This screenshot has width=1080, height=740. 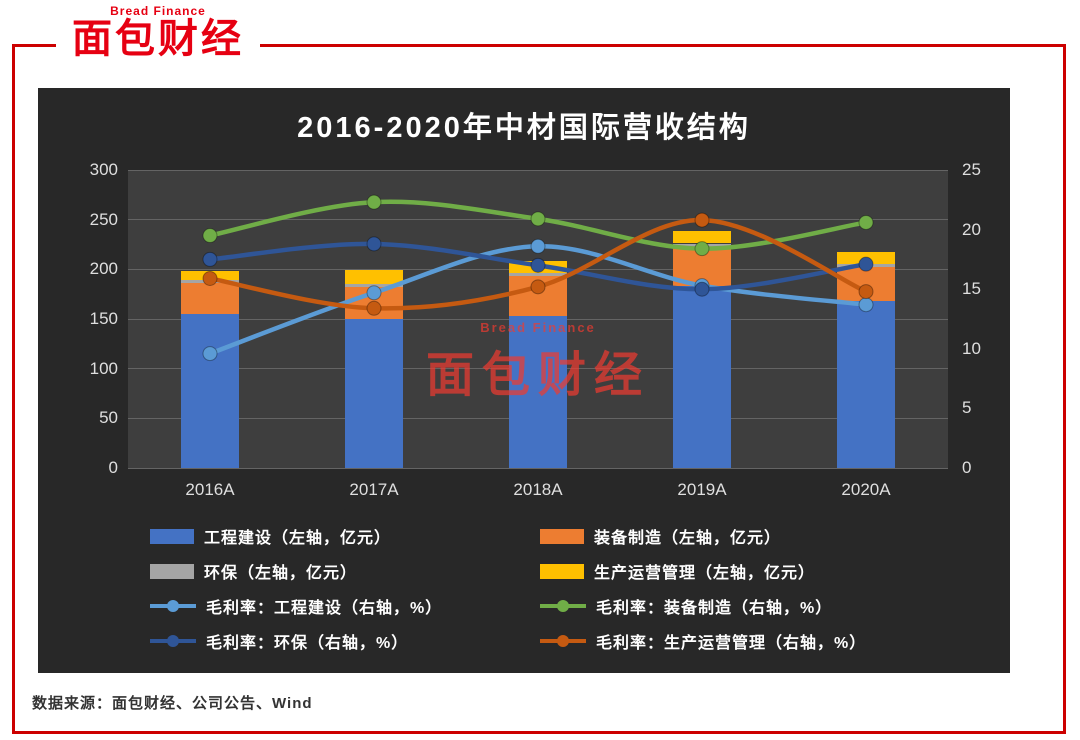 I want to click on legend-label: 毛利率：生产运营管理（右轴，%）, so click(x=731, y=643).